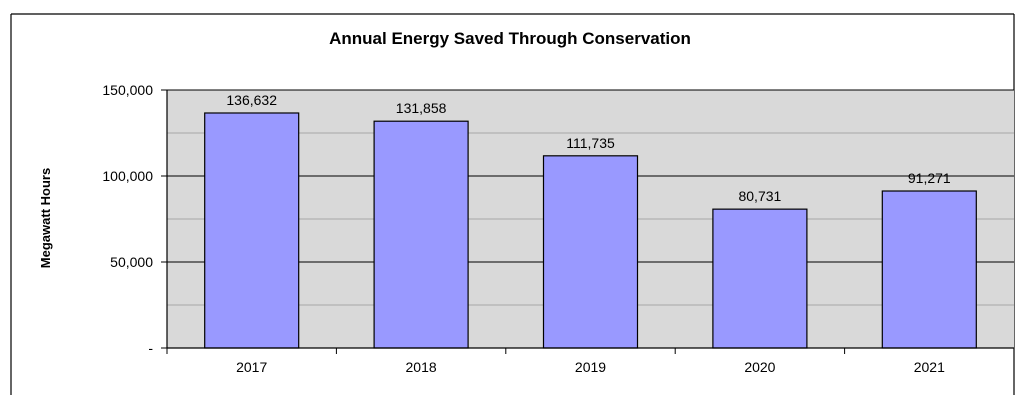  I want to click on y-tick-label: 100,000, so click(127, 176).